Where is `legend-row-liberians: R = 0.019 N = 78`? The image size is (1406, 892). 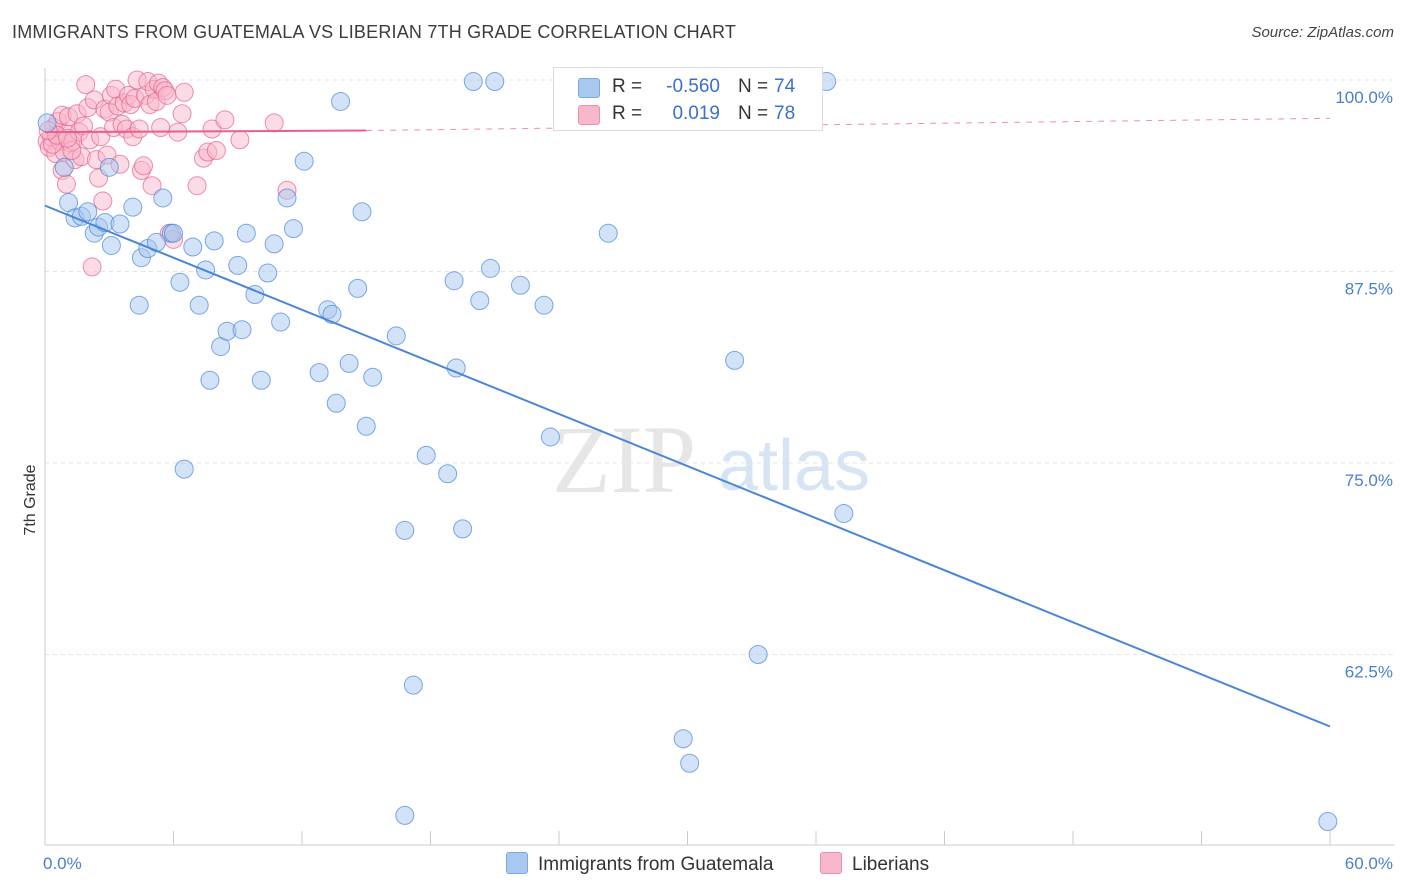 legend-row-liberians: R = 0.019 N = 78 is located at coordinates (688, 114).